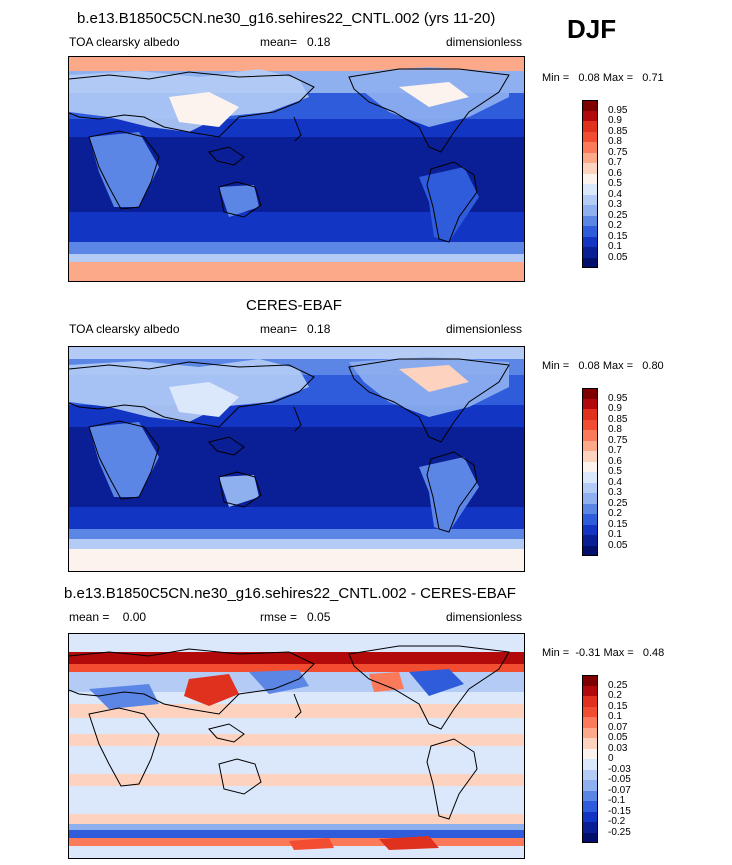  I want to click on panel-2-colorbar, so click(590, 472).